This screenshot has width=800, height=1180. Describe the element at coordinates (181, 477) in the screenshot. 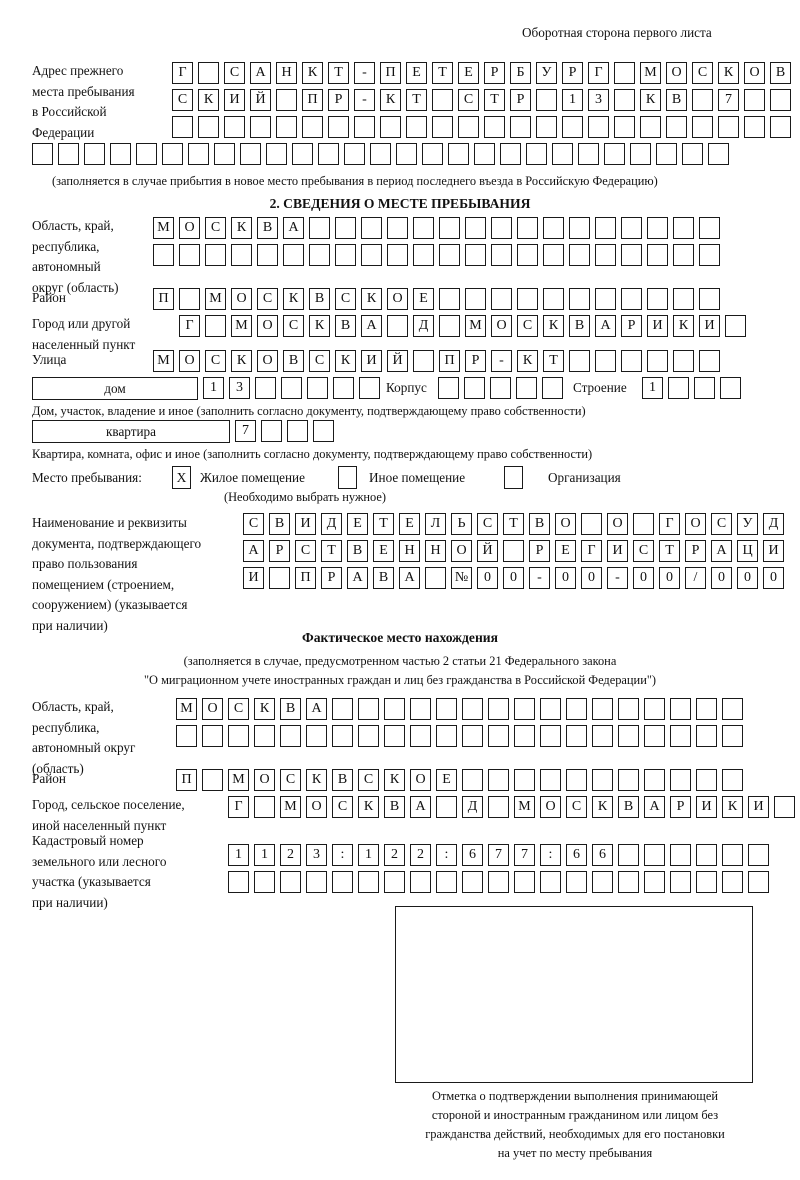

I see `stay-option-checkbox-residential: X` at that location.